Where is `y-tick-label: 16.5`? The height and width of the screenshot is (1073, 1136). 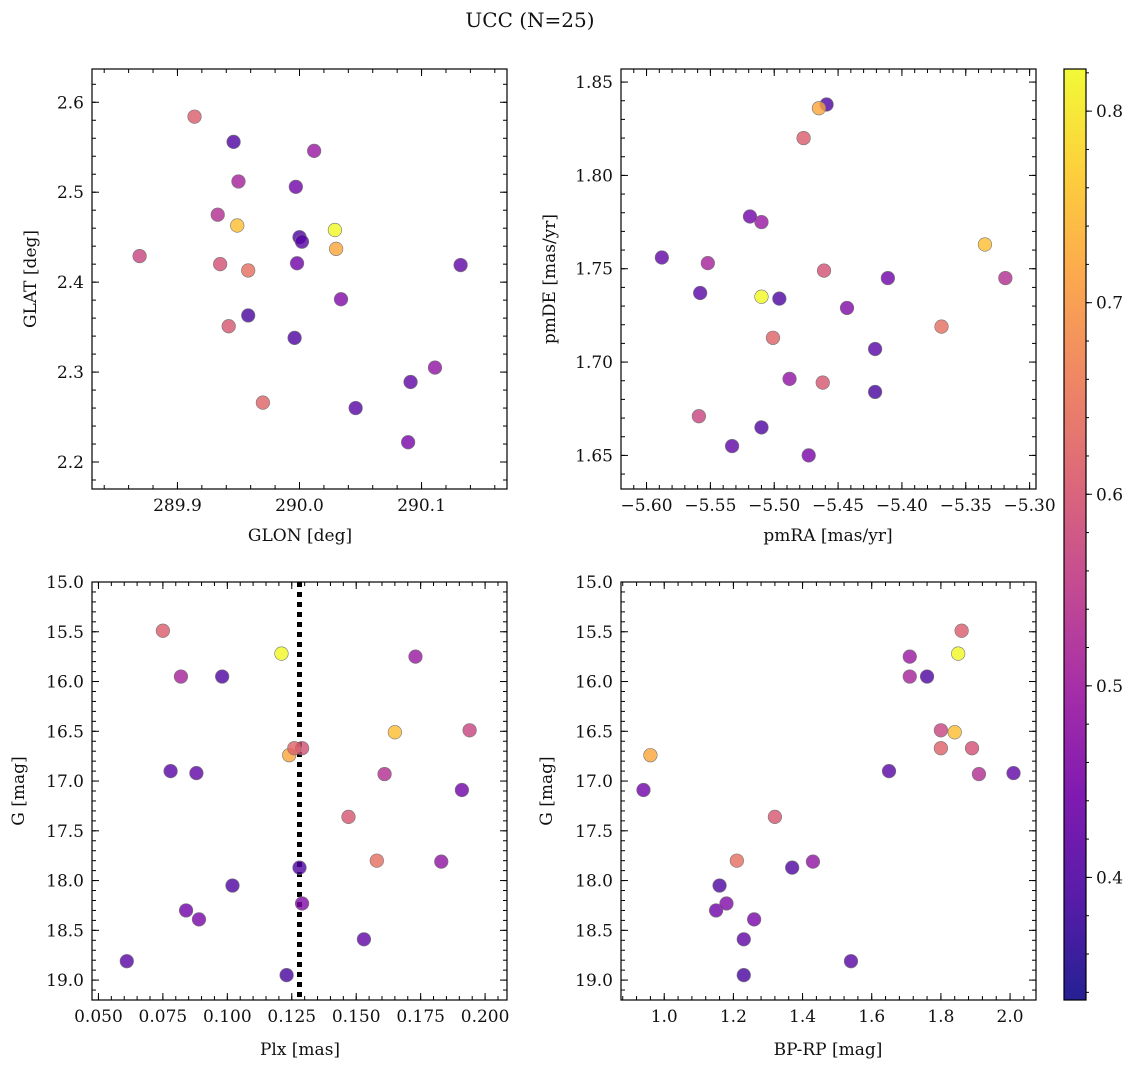
y-tick-label: 16.5 is located at coordinates (65, 732).